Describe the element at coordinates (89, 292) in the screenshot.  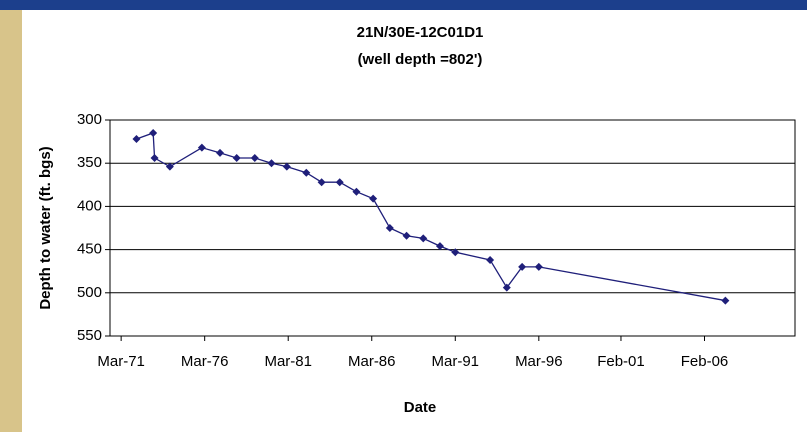
I see `y-tick-label: 500` at that location.